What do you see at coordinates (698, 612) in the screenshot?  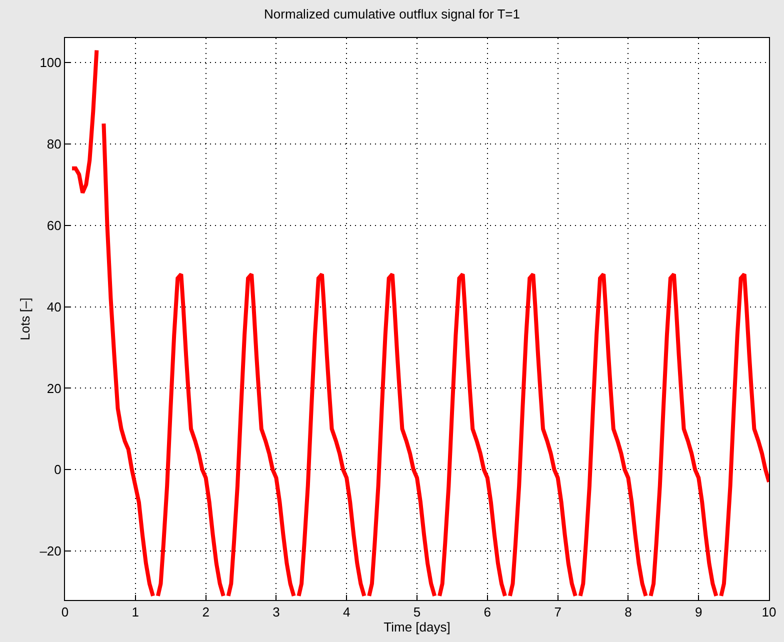 I see `x-tick-label: 9` at bounding box center [698, 612].